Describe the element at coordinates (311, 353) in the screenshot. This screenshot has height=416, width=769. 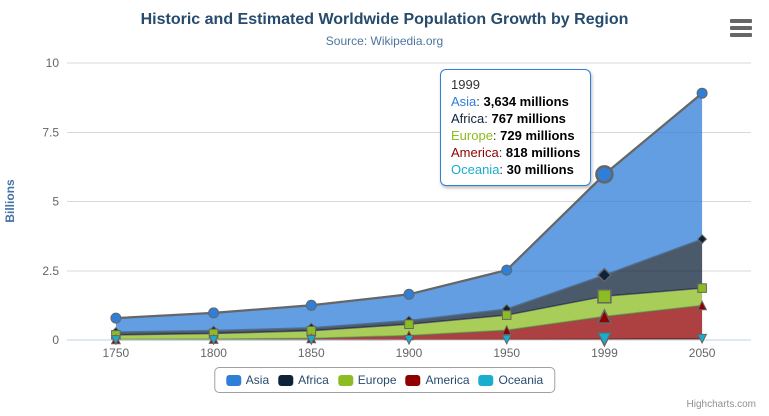
I see `x-tick-label: 1850` at that location.